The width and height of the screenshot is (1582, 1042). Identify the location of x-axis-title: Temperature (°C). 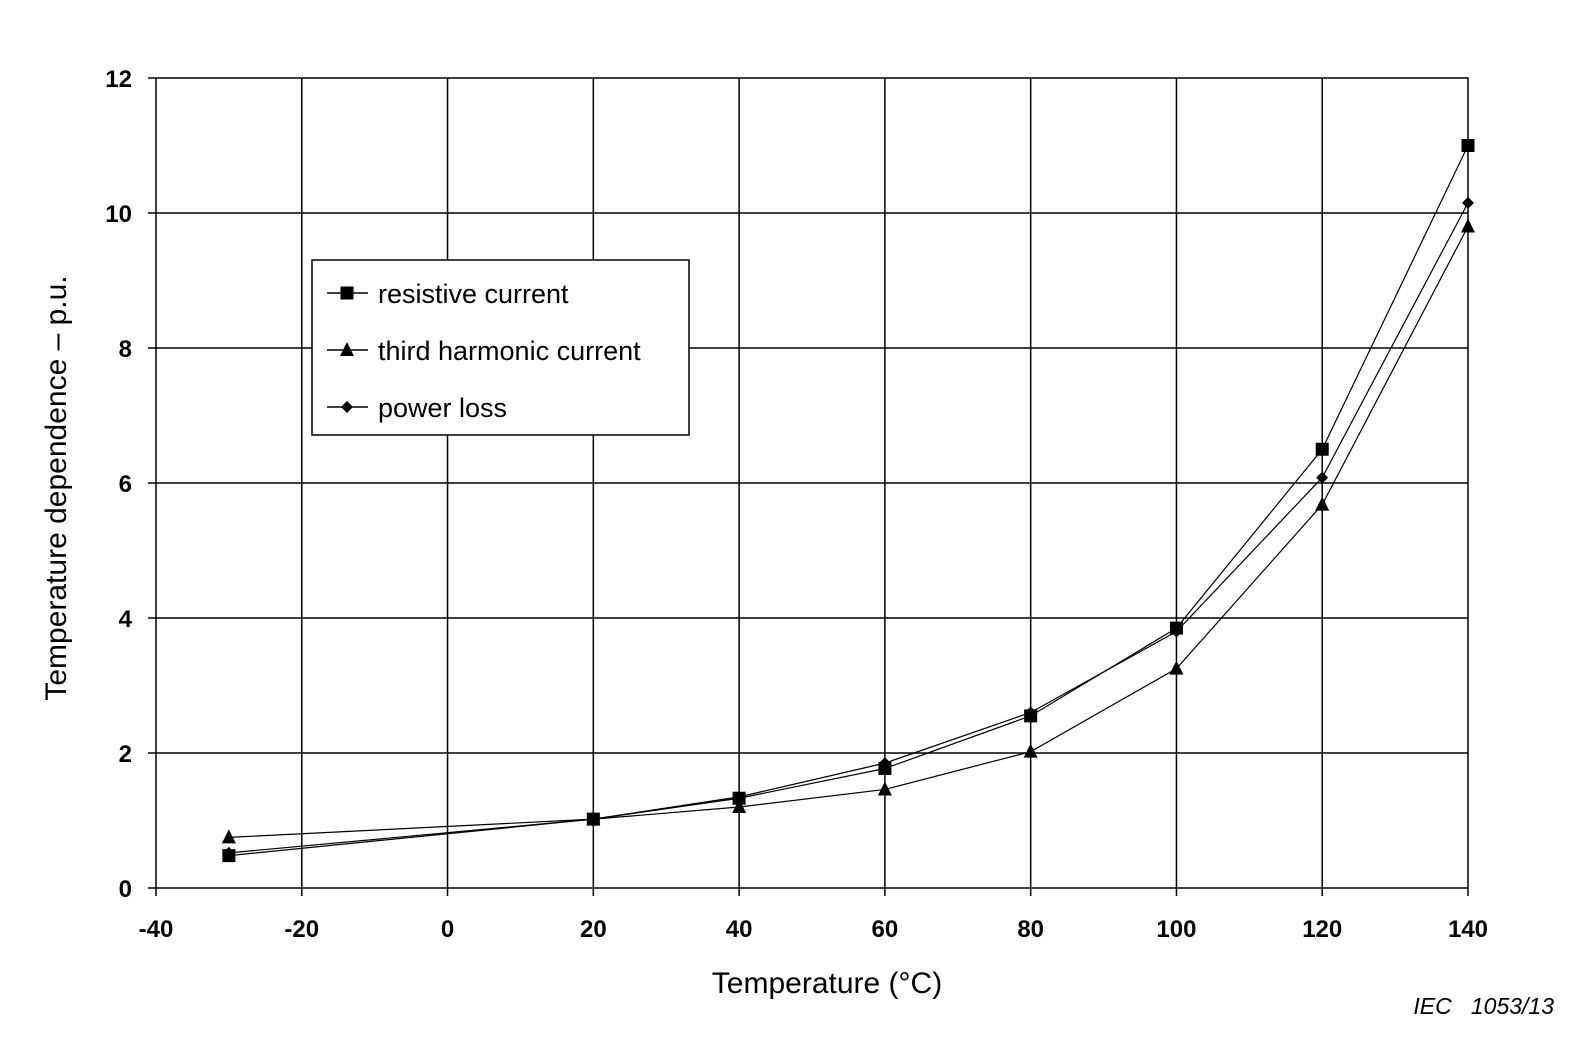
(827, 983).